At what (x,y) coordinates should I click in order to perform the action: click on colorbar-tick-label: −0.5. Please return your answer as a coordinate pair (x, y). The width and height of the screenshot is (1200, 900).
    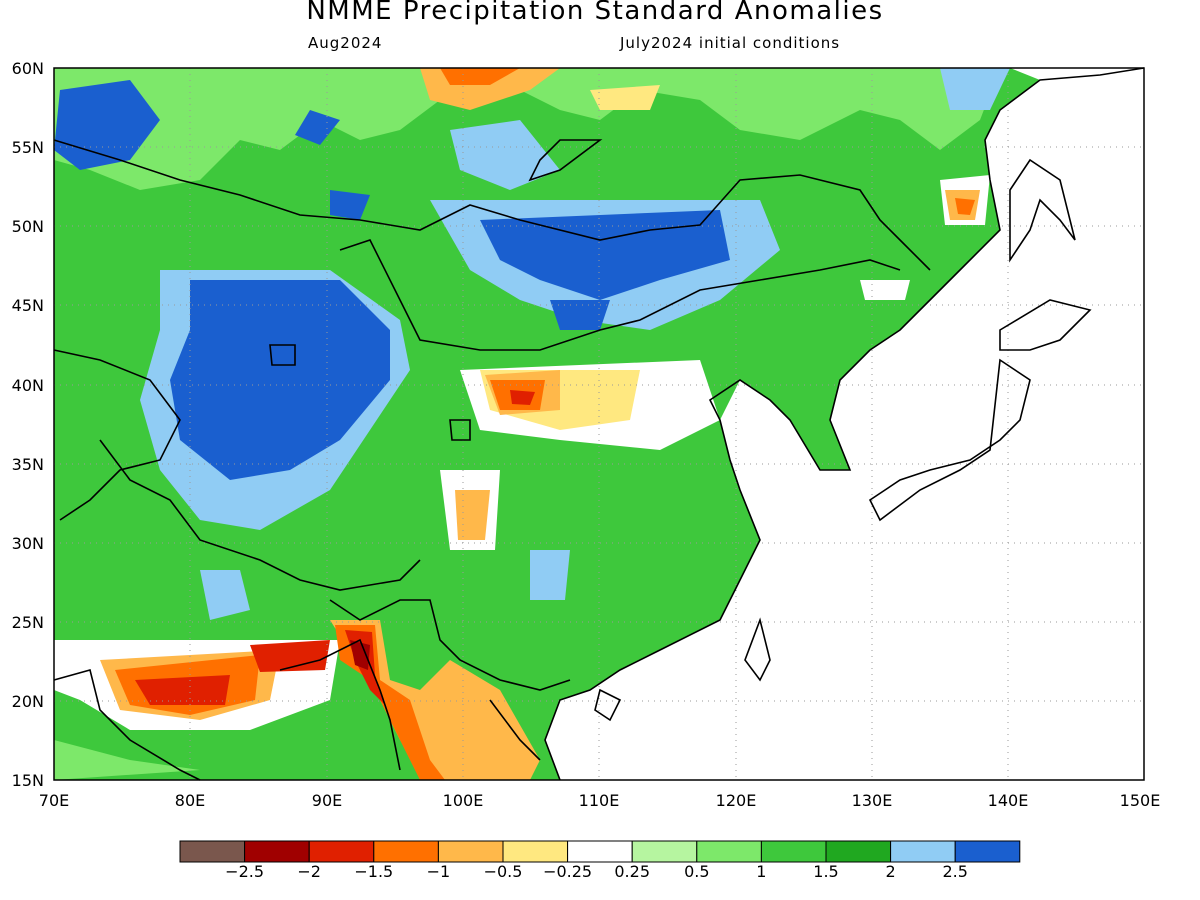
    Looking at the image, I should click on (503, 871).